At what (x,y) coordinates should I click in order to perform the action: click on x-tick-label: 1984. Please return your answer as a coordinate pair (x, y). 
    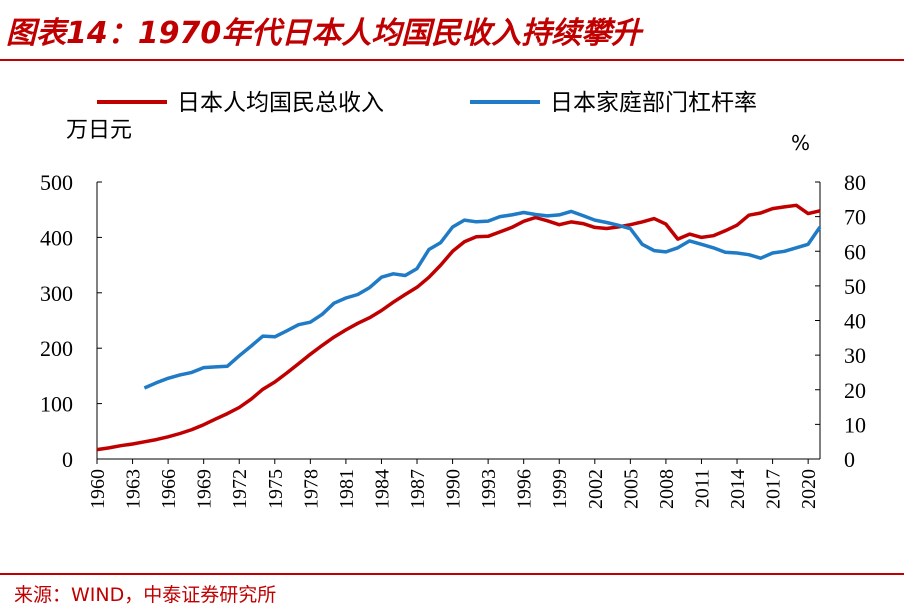
    Looking at the image, I should click on (382, 489).